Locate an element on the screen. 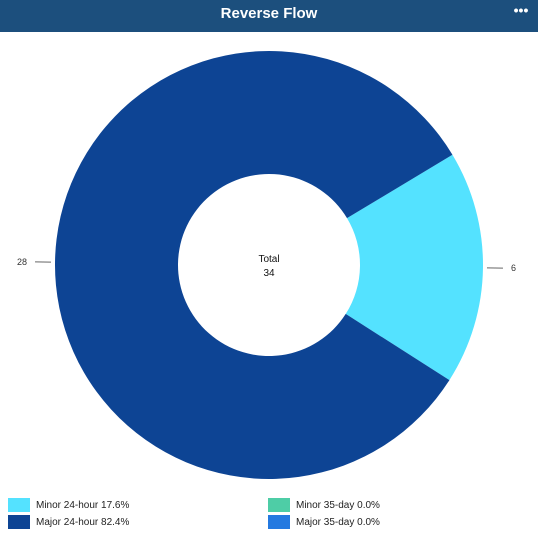  more-horizontal-icon: ••• is located at coordinates (521, 10).